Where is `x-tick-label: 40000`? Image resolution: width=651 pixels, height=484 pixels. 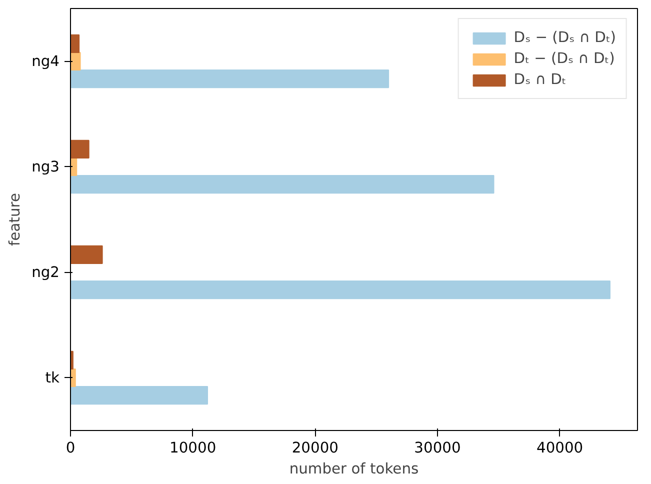
x-tick-label: 40000 is located at coordinates (560, 448).